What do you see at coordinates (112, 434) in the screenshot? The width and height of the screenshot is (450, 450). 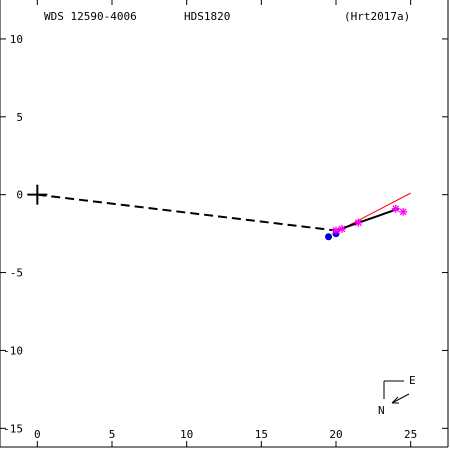 I see `x-tick-label: 5` at bounding box center [112, 434].